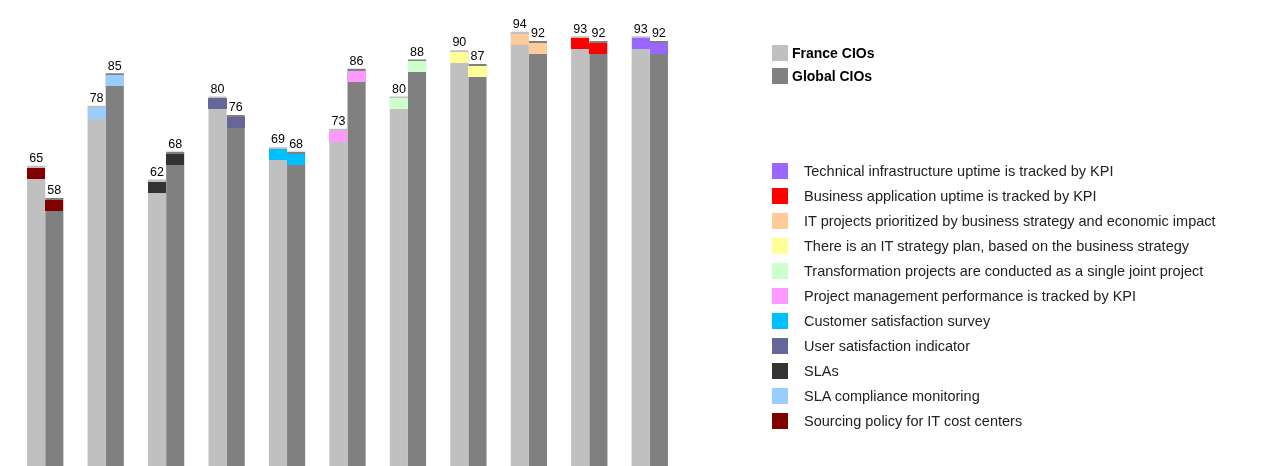  Describe the element at coordinates (821, 370) in the screenshot. I see `text: SLAs` at that location.